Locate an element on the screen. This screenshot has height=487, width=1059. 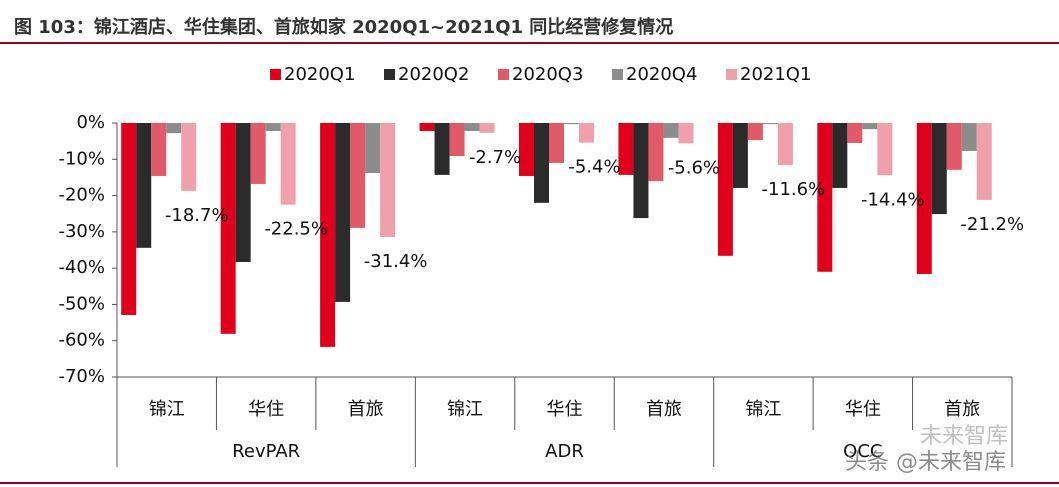
legend-label: 2020Q2 is located at coordinates (433, 74).